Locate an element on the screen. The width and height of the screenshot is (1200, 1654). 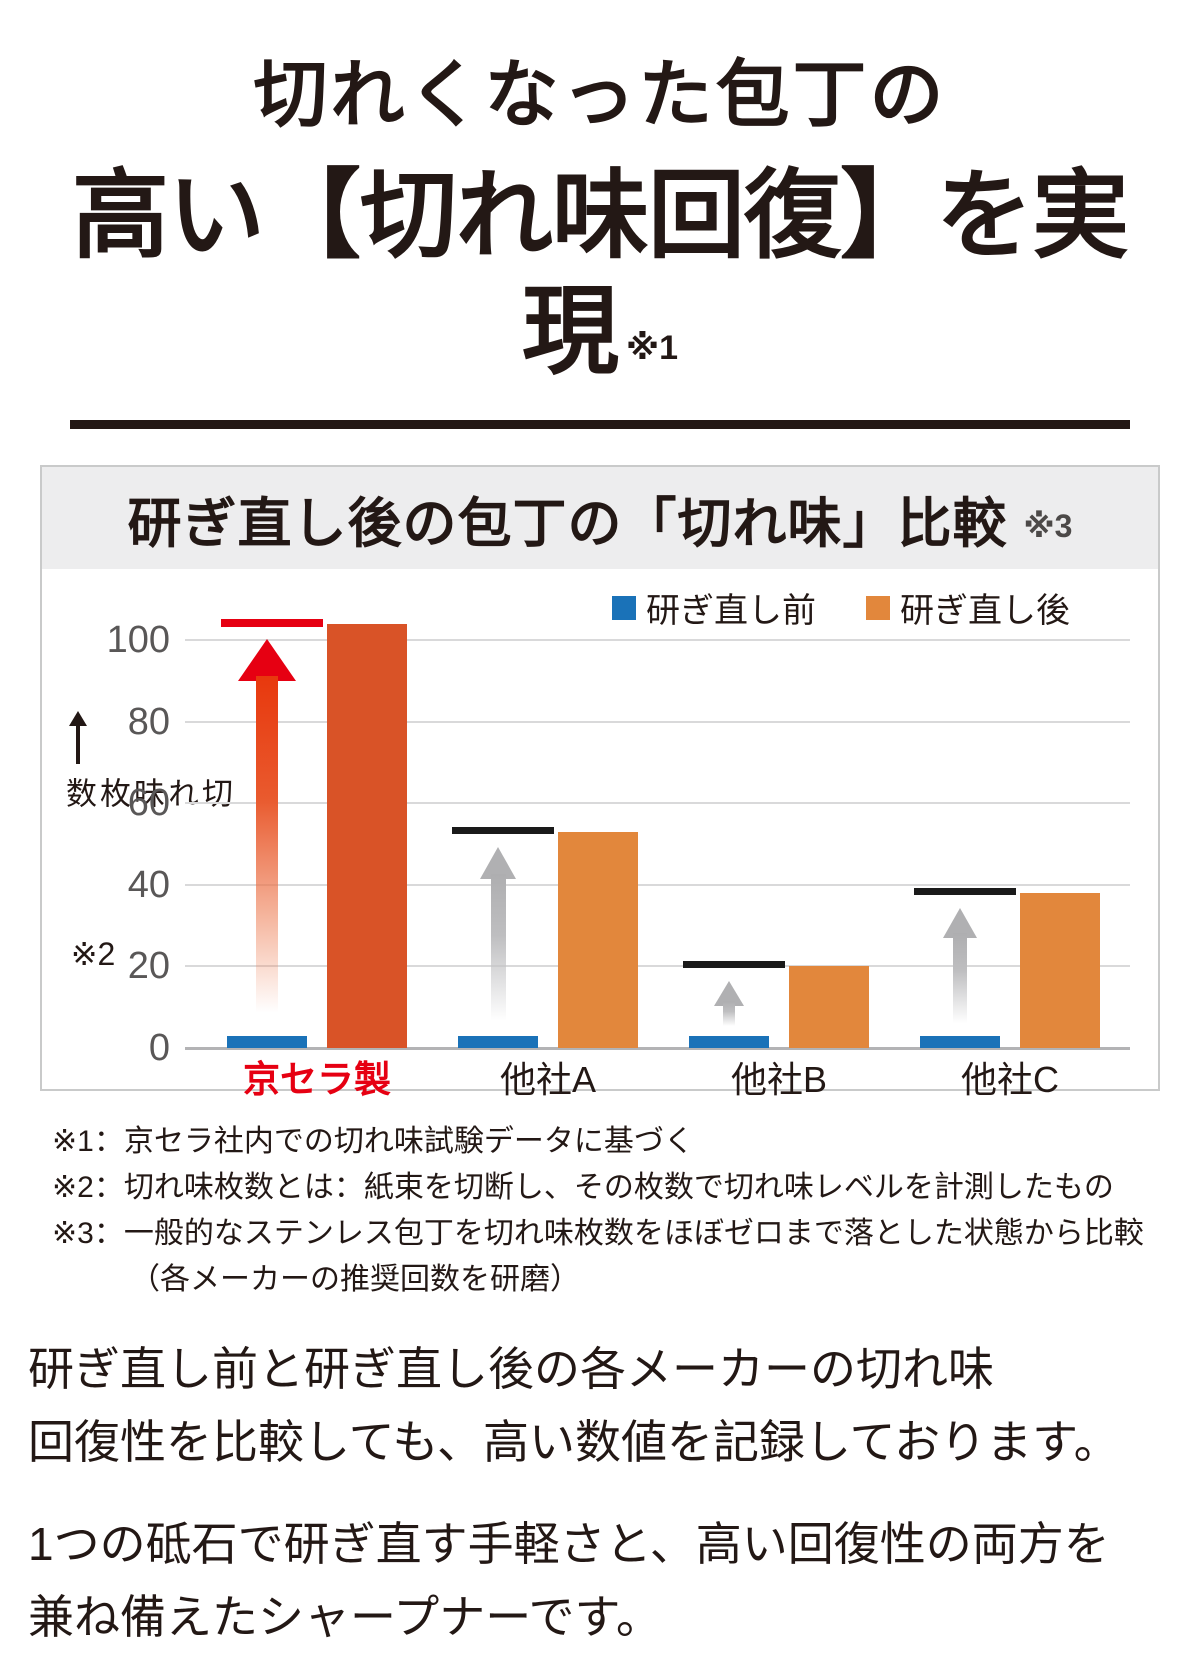
category-label-2: 他社B is located at coordinates (778, 1080).